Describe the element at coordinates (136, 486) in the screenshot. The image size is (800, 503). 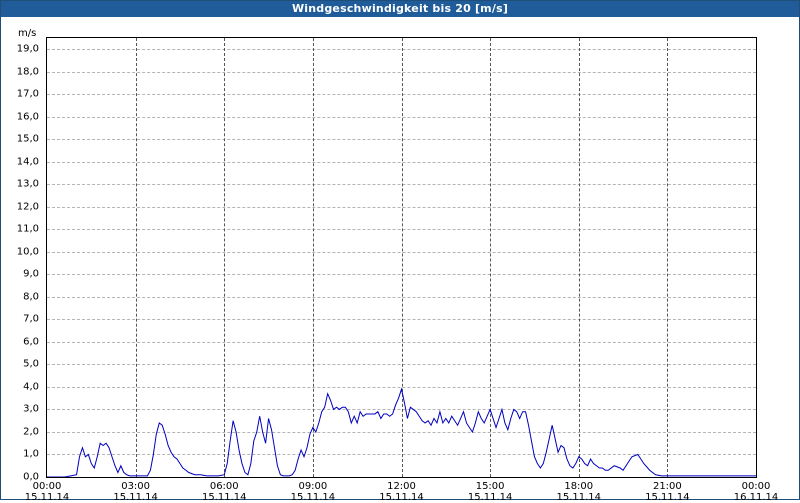
I see `x-tick-time: 03:00` at that location.